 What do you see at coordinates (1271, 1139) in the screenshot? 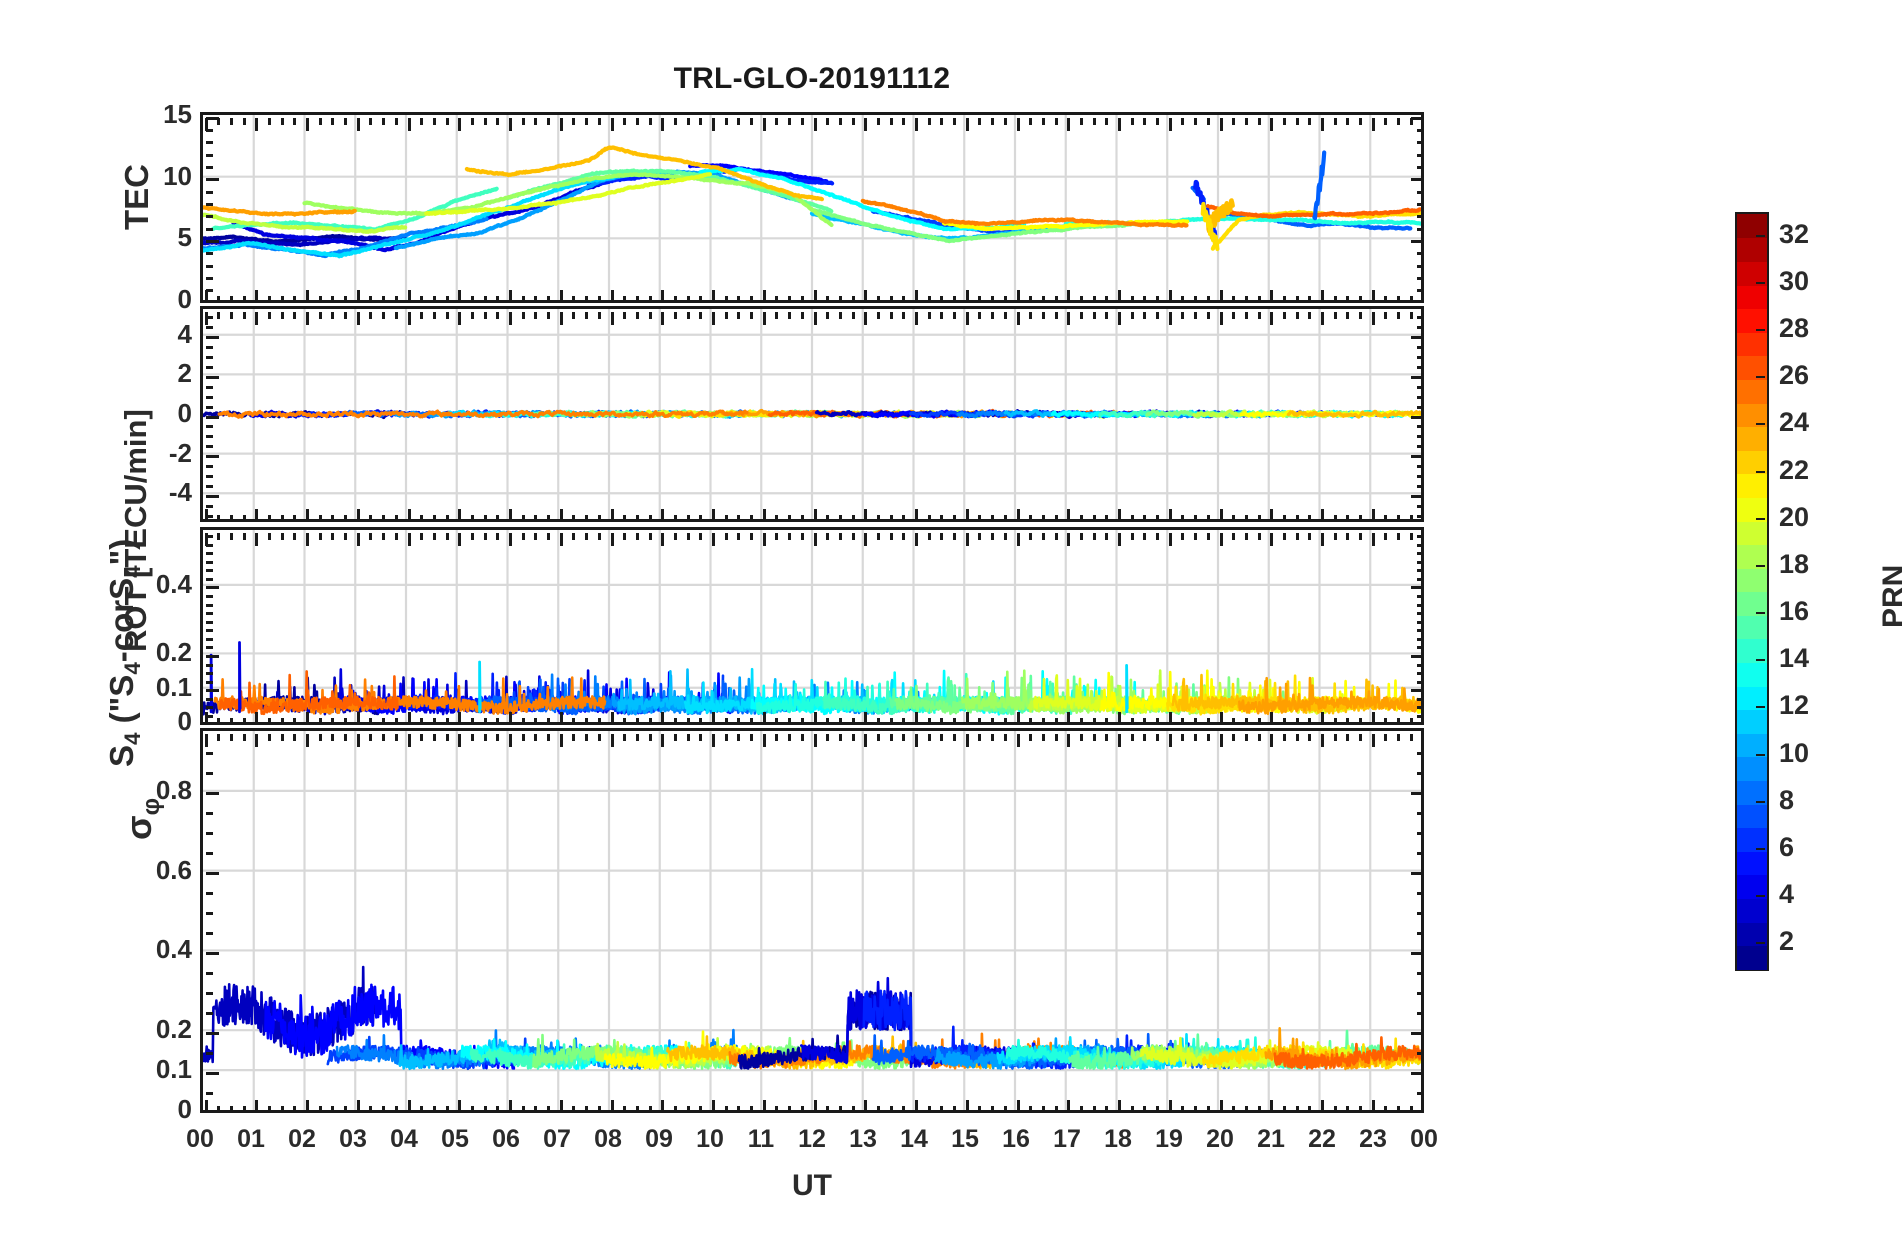
I see `x-tick-label: 21` at bounding box center [1271, 1139].